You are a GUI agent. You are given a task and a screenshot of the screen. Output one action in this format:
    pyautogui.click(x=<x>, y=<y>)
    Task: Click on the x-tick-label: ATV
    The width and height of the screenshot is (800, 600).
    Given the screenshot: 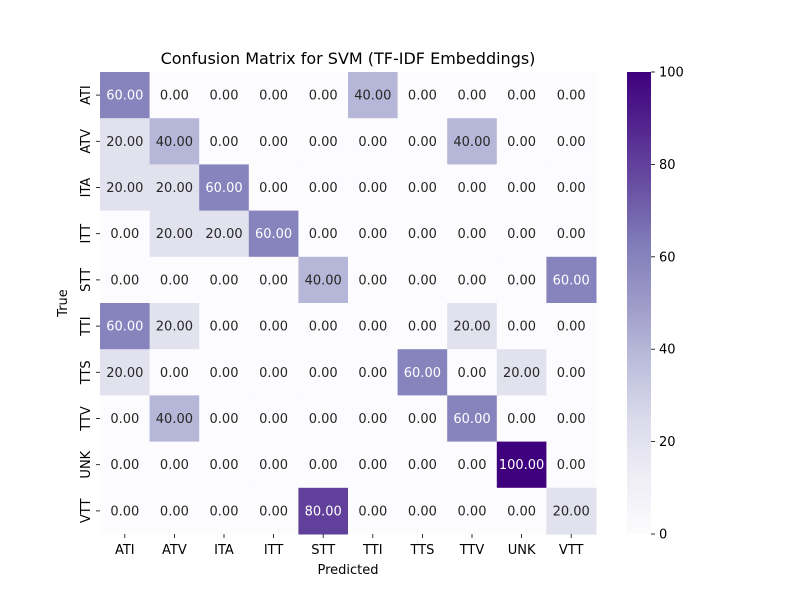 What is the action you would take?
    pyautogui.click(x=174, y=550)
    